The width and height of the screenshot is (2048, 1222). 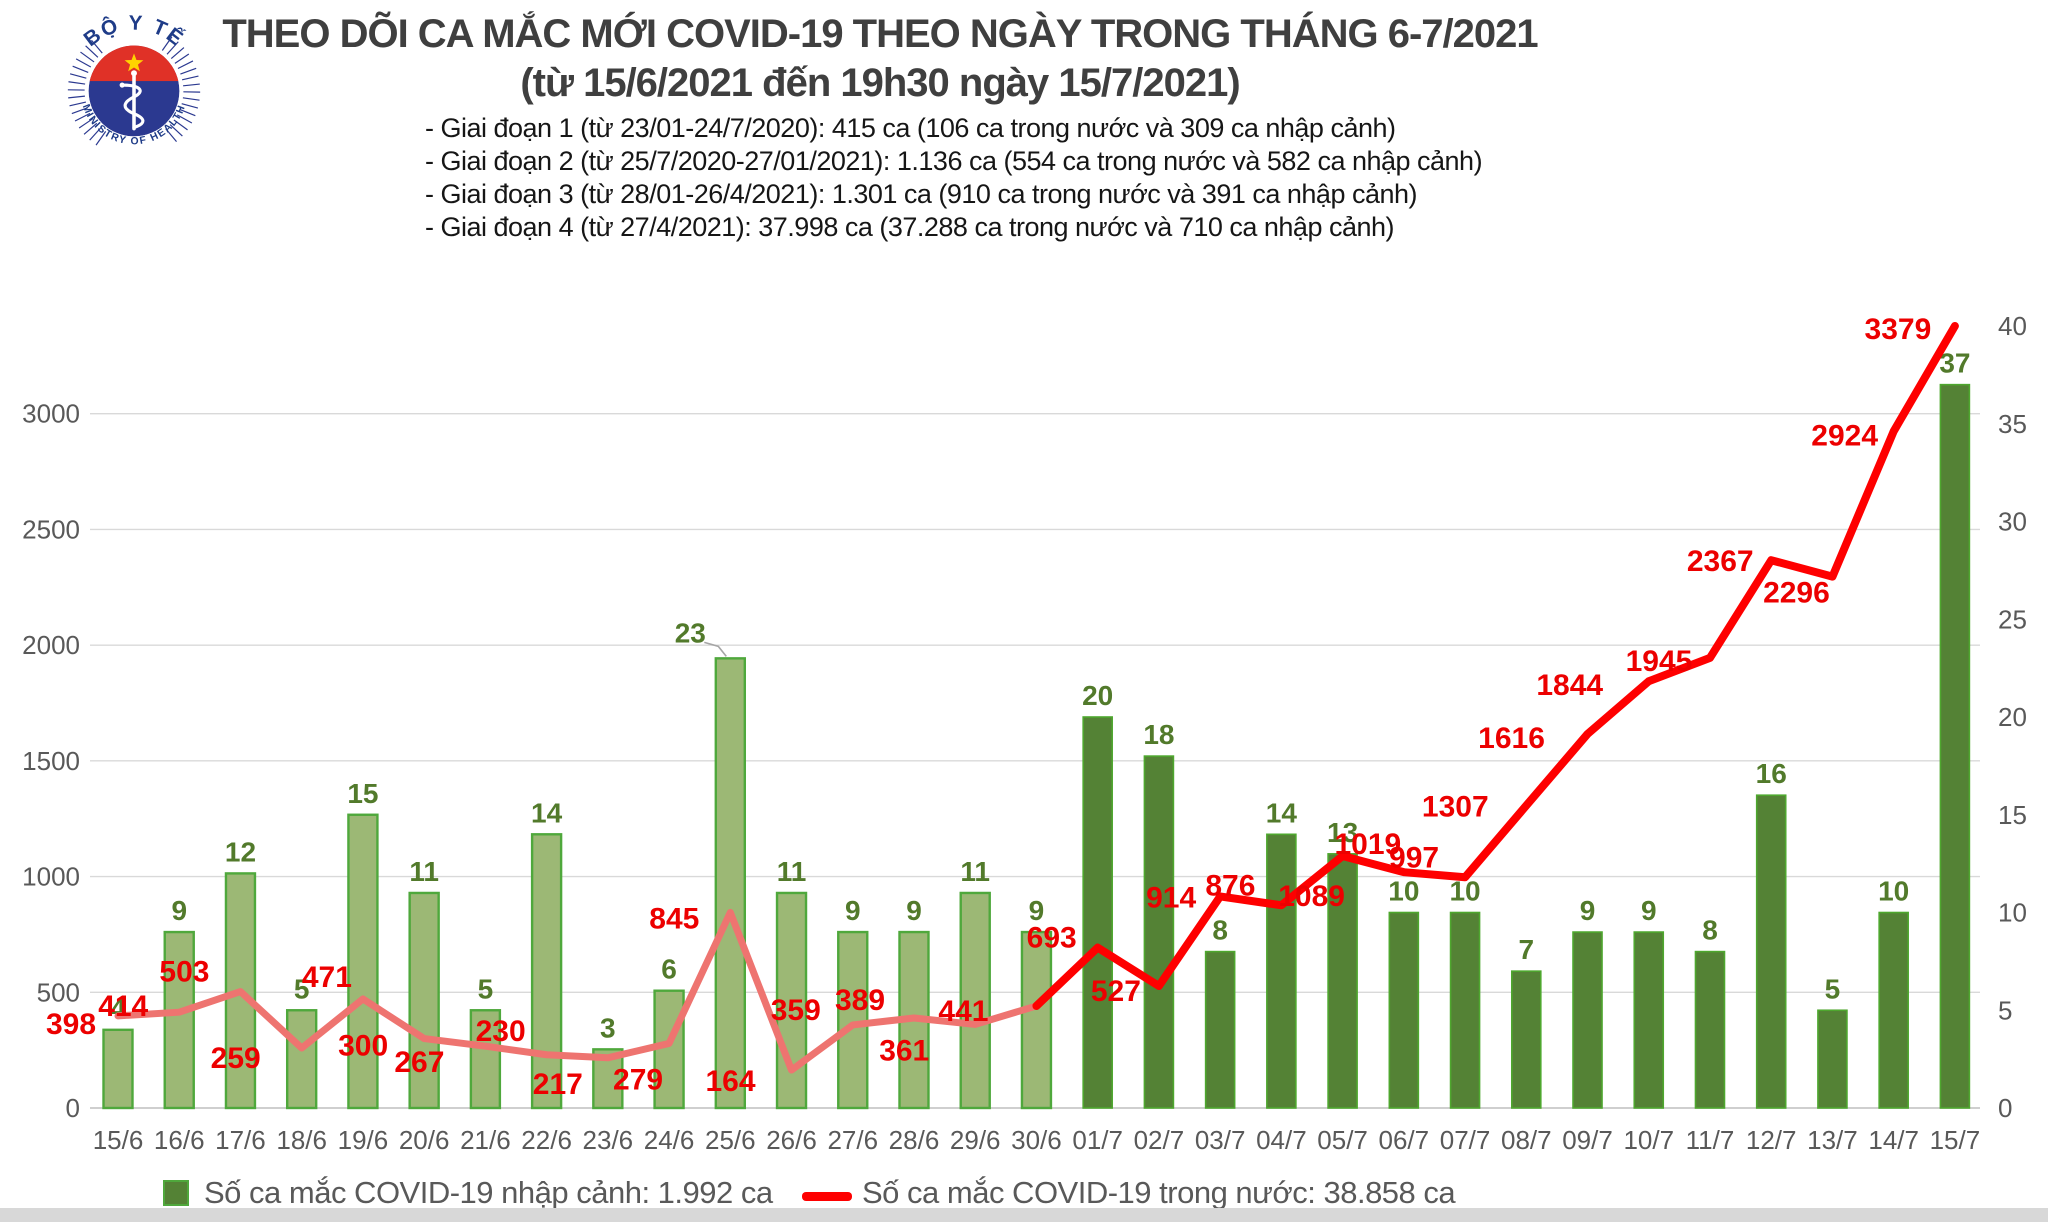 What do you see at coordinates (1771, 773) in the screenshot?
I see `bar-value-label: 16` at bounding box center [1771, 773].